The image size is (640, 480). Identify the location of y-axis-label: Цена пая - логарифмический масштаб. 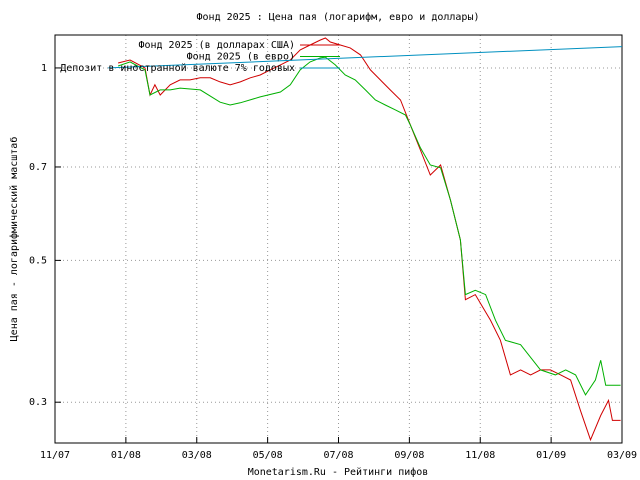
(14, 239).